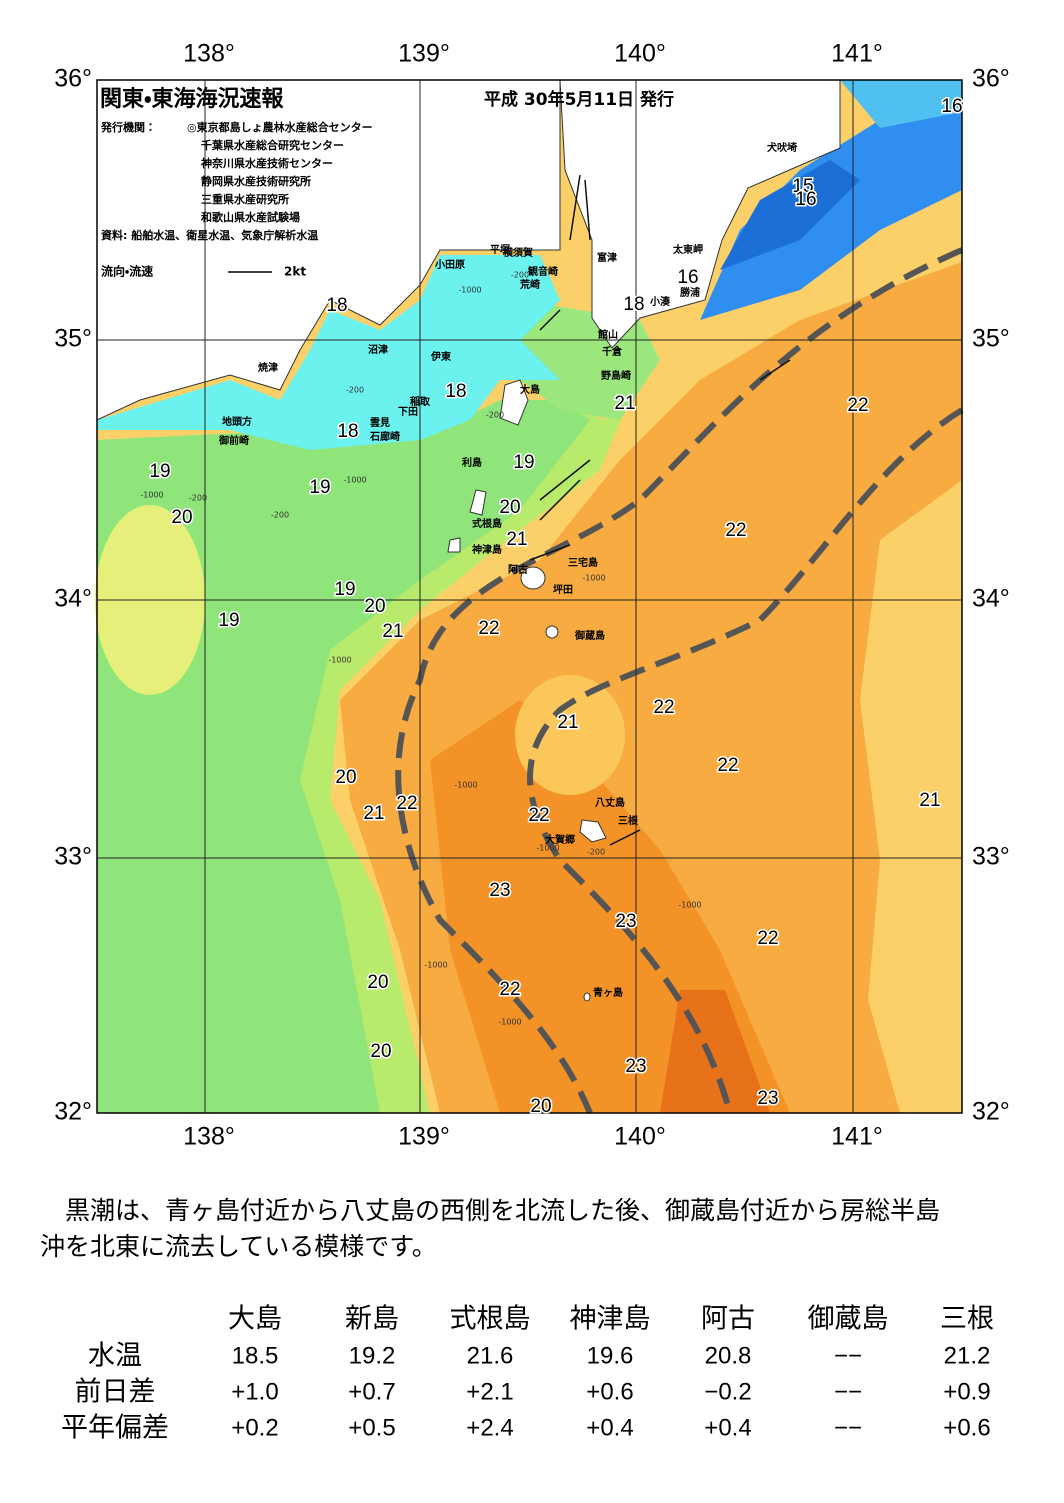 This screenshot has height=1503, width=1064. Describe the element at coordinates (490, 1355) in the screenshot. I see `table-cell: 21.6` at that location.